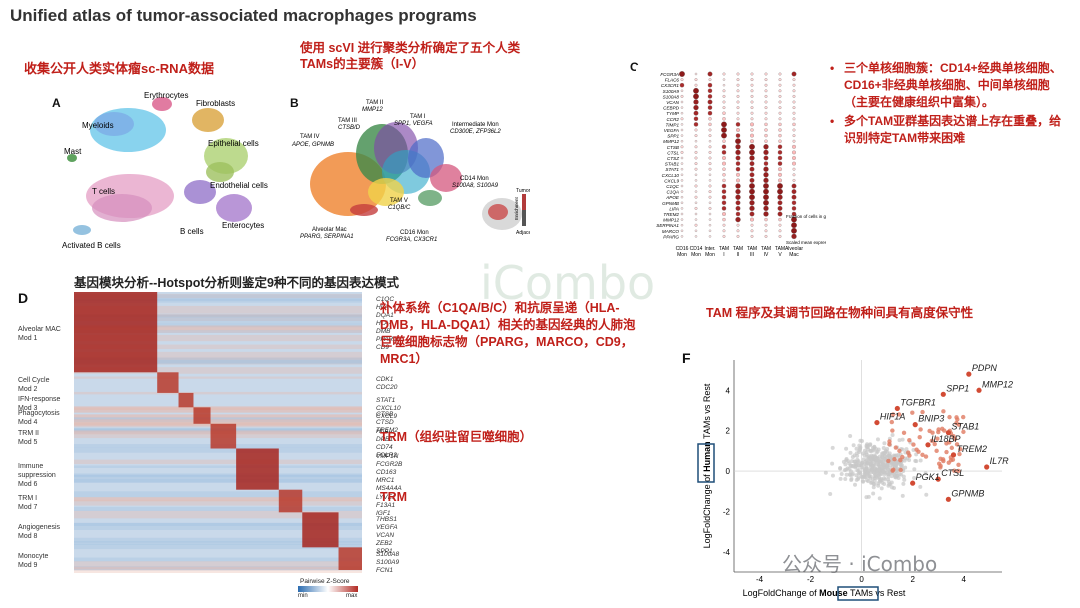 This screenshot has width=1080, height=608. Describe the element at coordinates (39, 399) in the screenshot. I see `module-name: IFN-response` at that location.